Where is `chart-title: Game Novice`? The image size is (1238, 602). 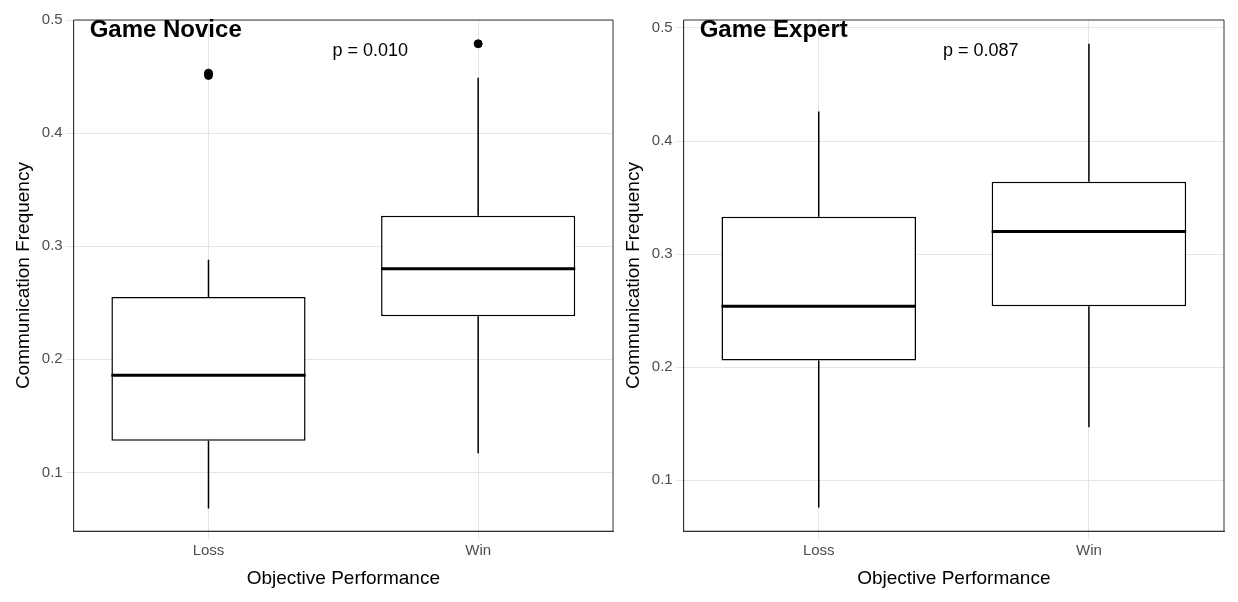 chart-title: Game Novice is located at coordinates (165, 28).